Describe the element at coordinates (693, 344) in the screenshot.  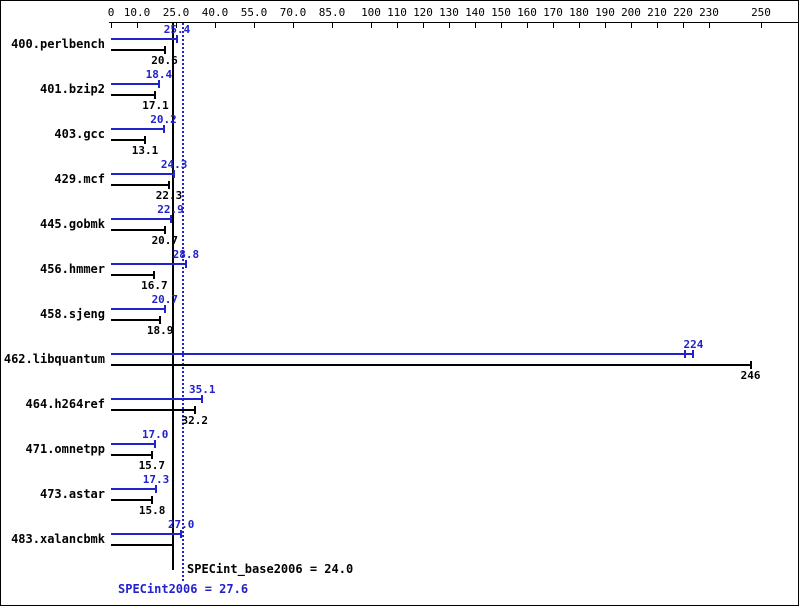
I see `peak-value-label: 224` at that location.